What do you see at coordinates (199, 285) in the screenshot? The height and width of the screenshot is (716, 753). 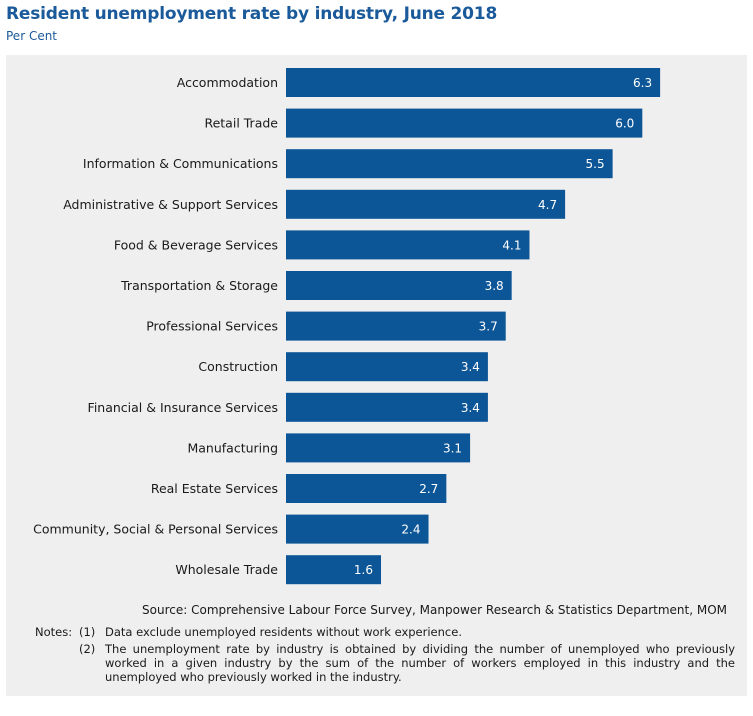 I see `category-label: Transportation & Storage` at bounding box center [199, 285].